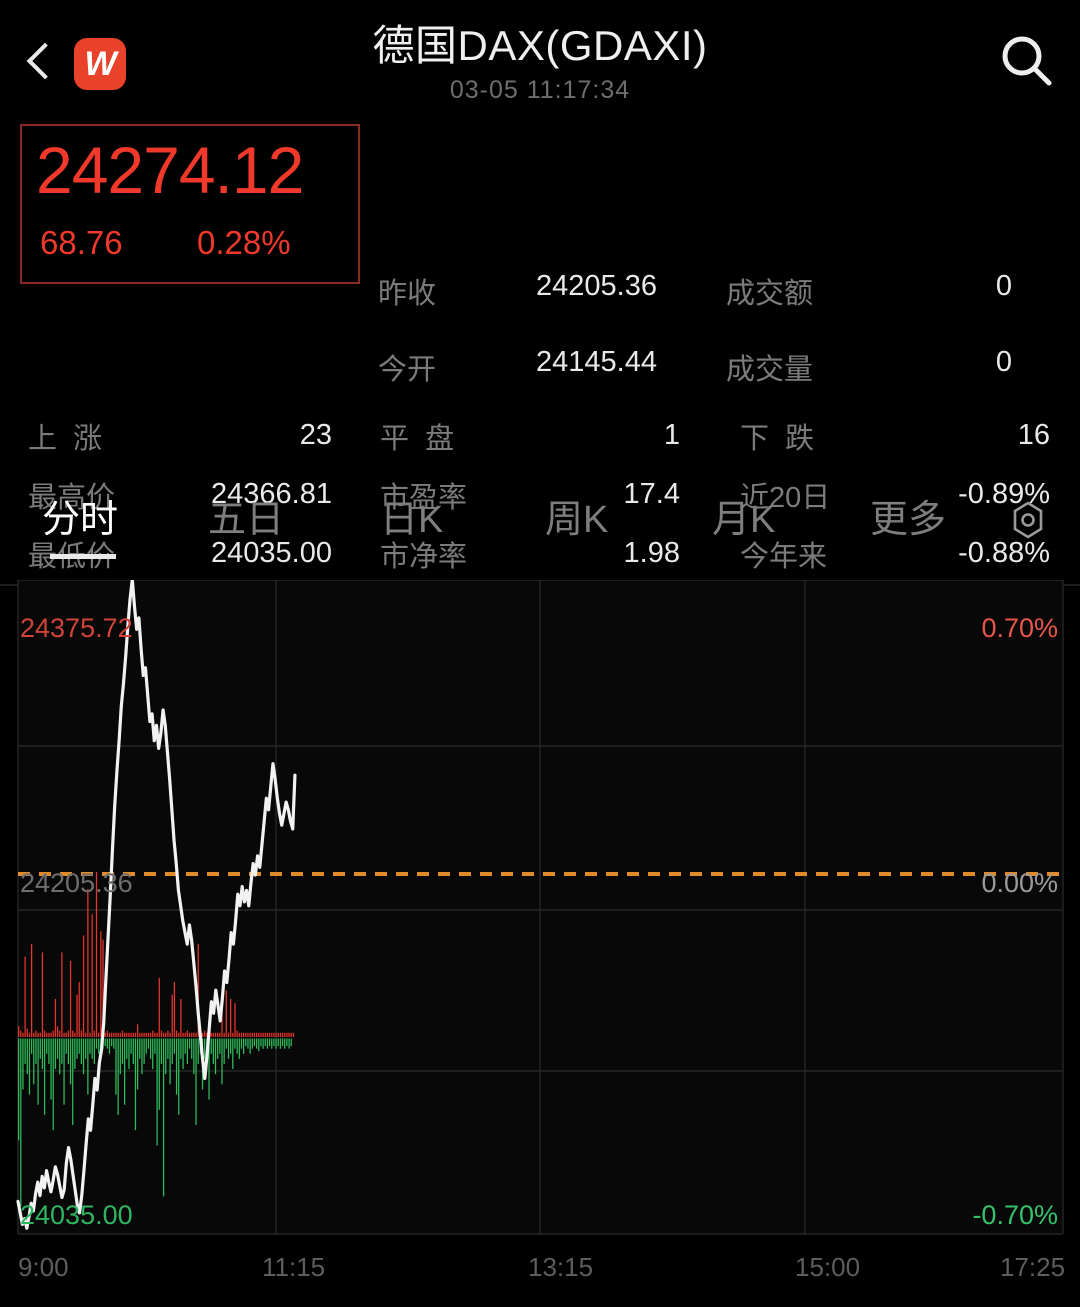 This screenshot has width=1080, height=1307. I want to click on stat-label-volume: 成交量, so click(770, 370).